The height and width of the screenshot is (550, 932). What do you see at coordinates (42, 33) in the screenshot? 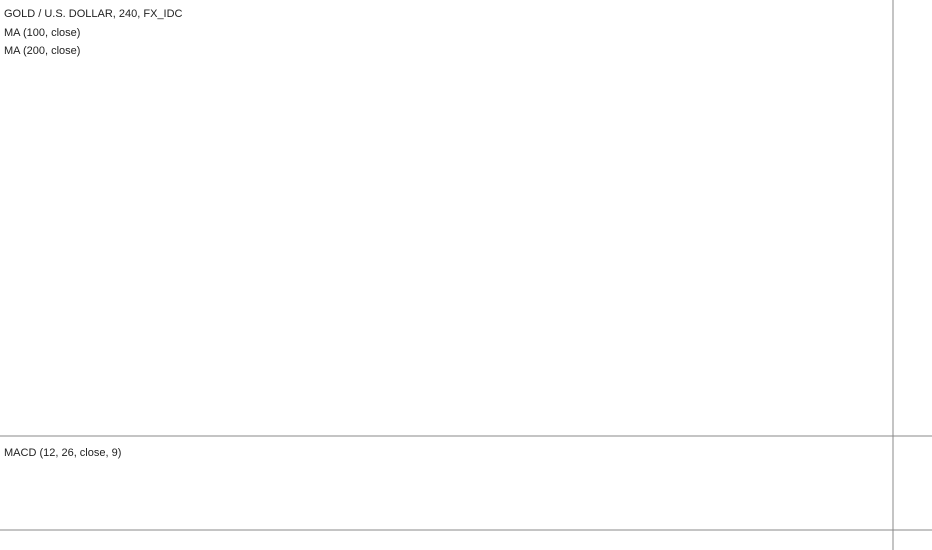
I see `legend-entry: MA (100, close)` at bounding box center [42, 33].